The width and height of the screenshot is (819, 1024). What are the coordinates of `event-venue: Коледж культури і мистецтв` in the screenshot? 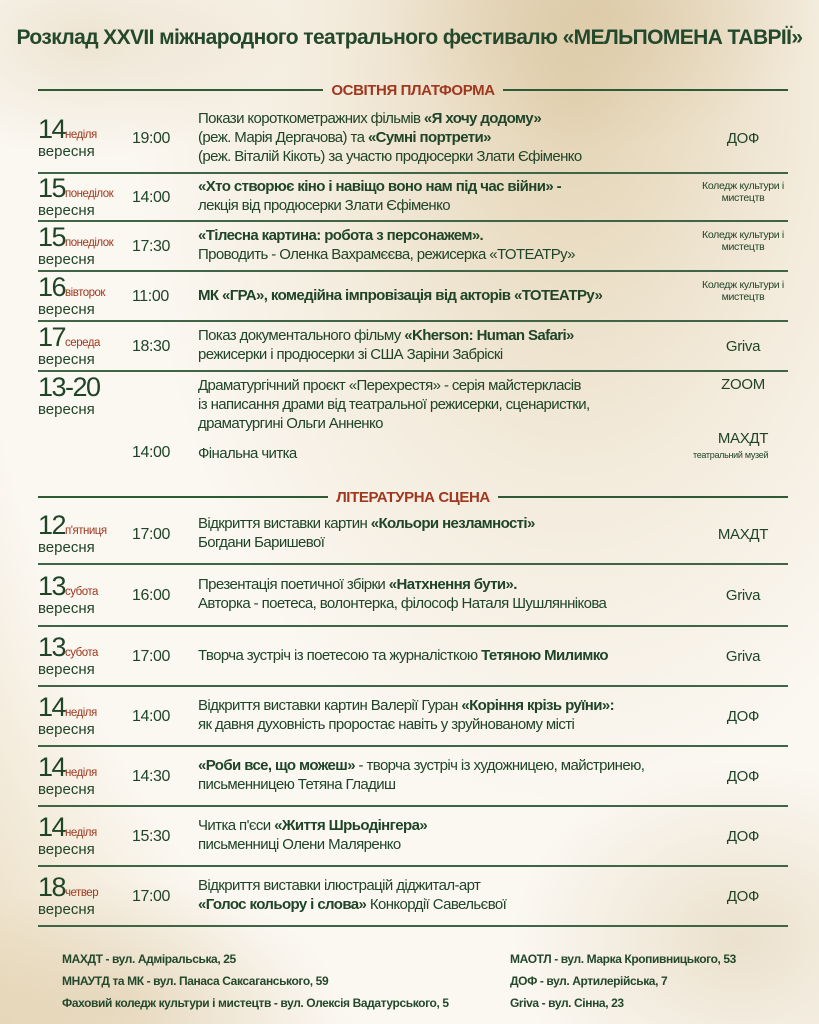 It's located at (743, 241).